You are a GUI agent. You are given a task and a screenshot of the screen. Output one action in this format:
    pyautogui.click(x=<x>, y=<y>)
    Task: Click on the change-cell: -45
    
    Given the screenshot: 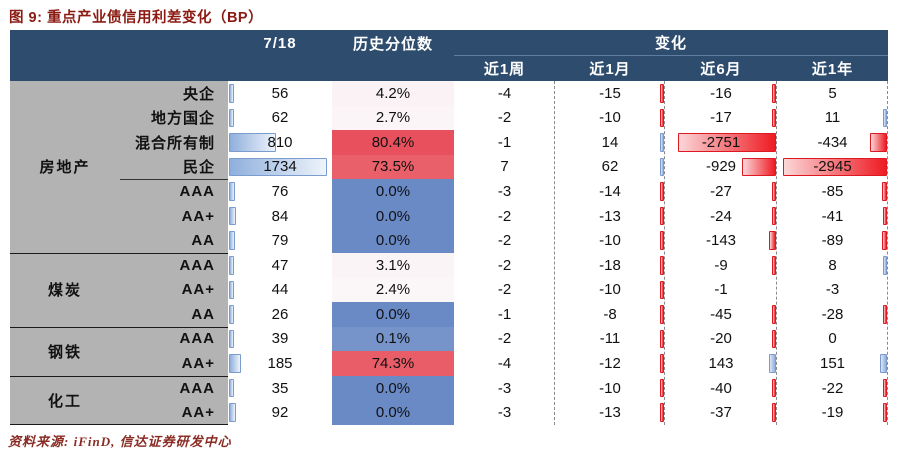 What is the action you would take?
    pyautogui.click(x=721, y=314)
    